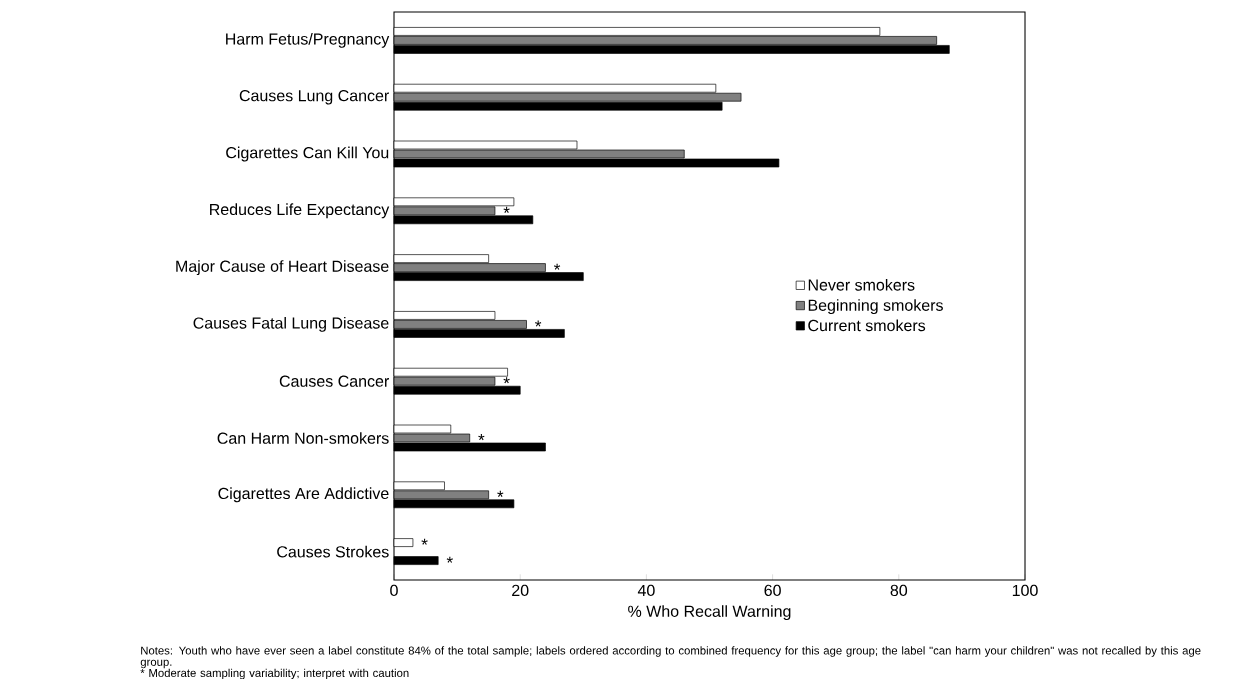 The image size is (1253, 679). I want to click on y-tick-label: Causes Cancer, so click(334, 381).